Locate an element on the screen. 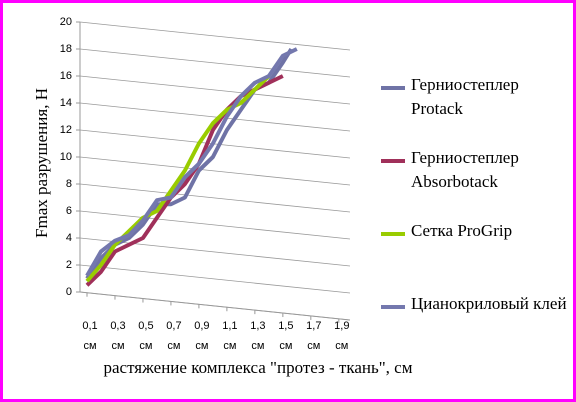 The height and width of the screenshot is (402, 576). y-tick-label: 2 is located at coordinates (69, 265).